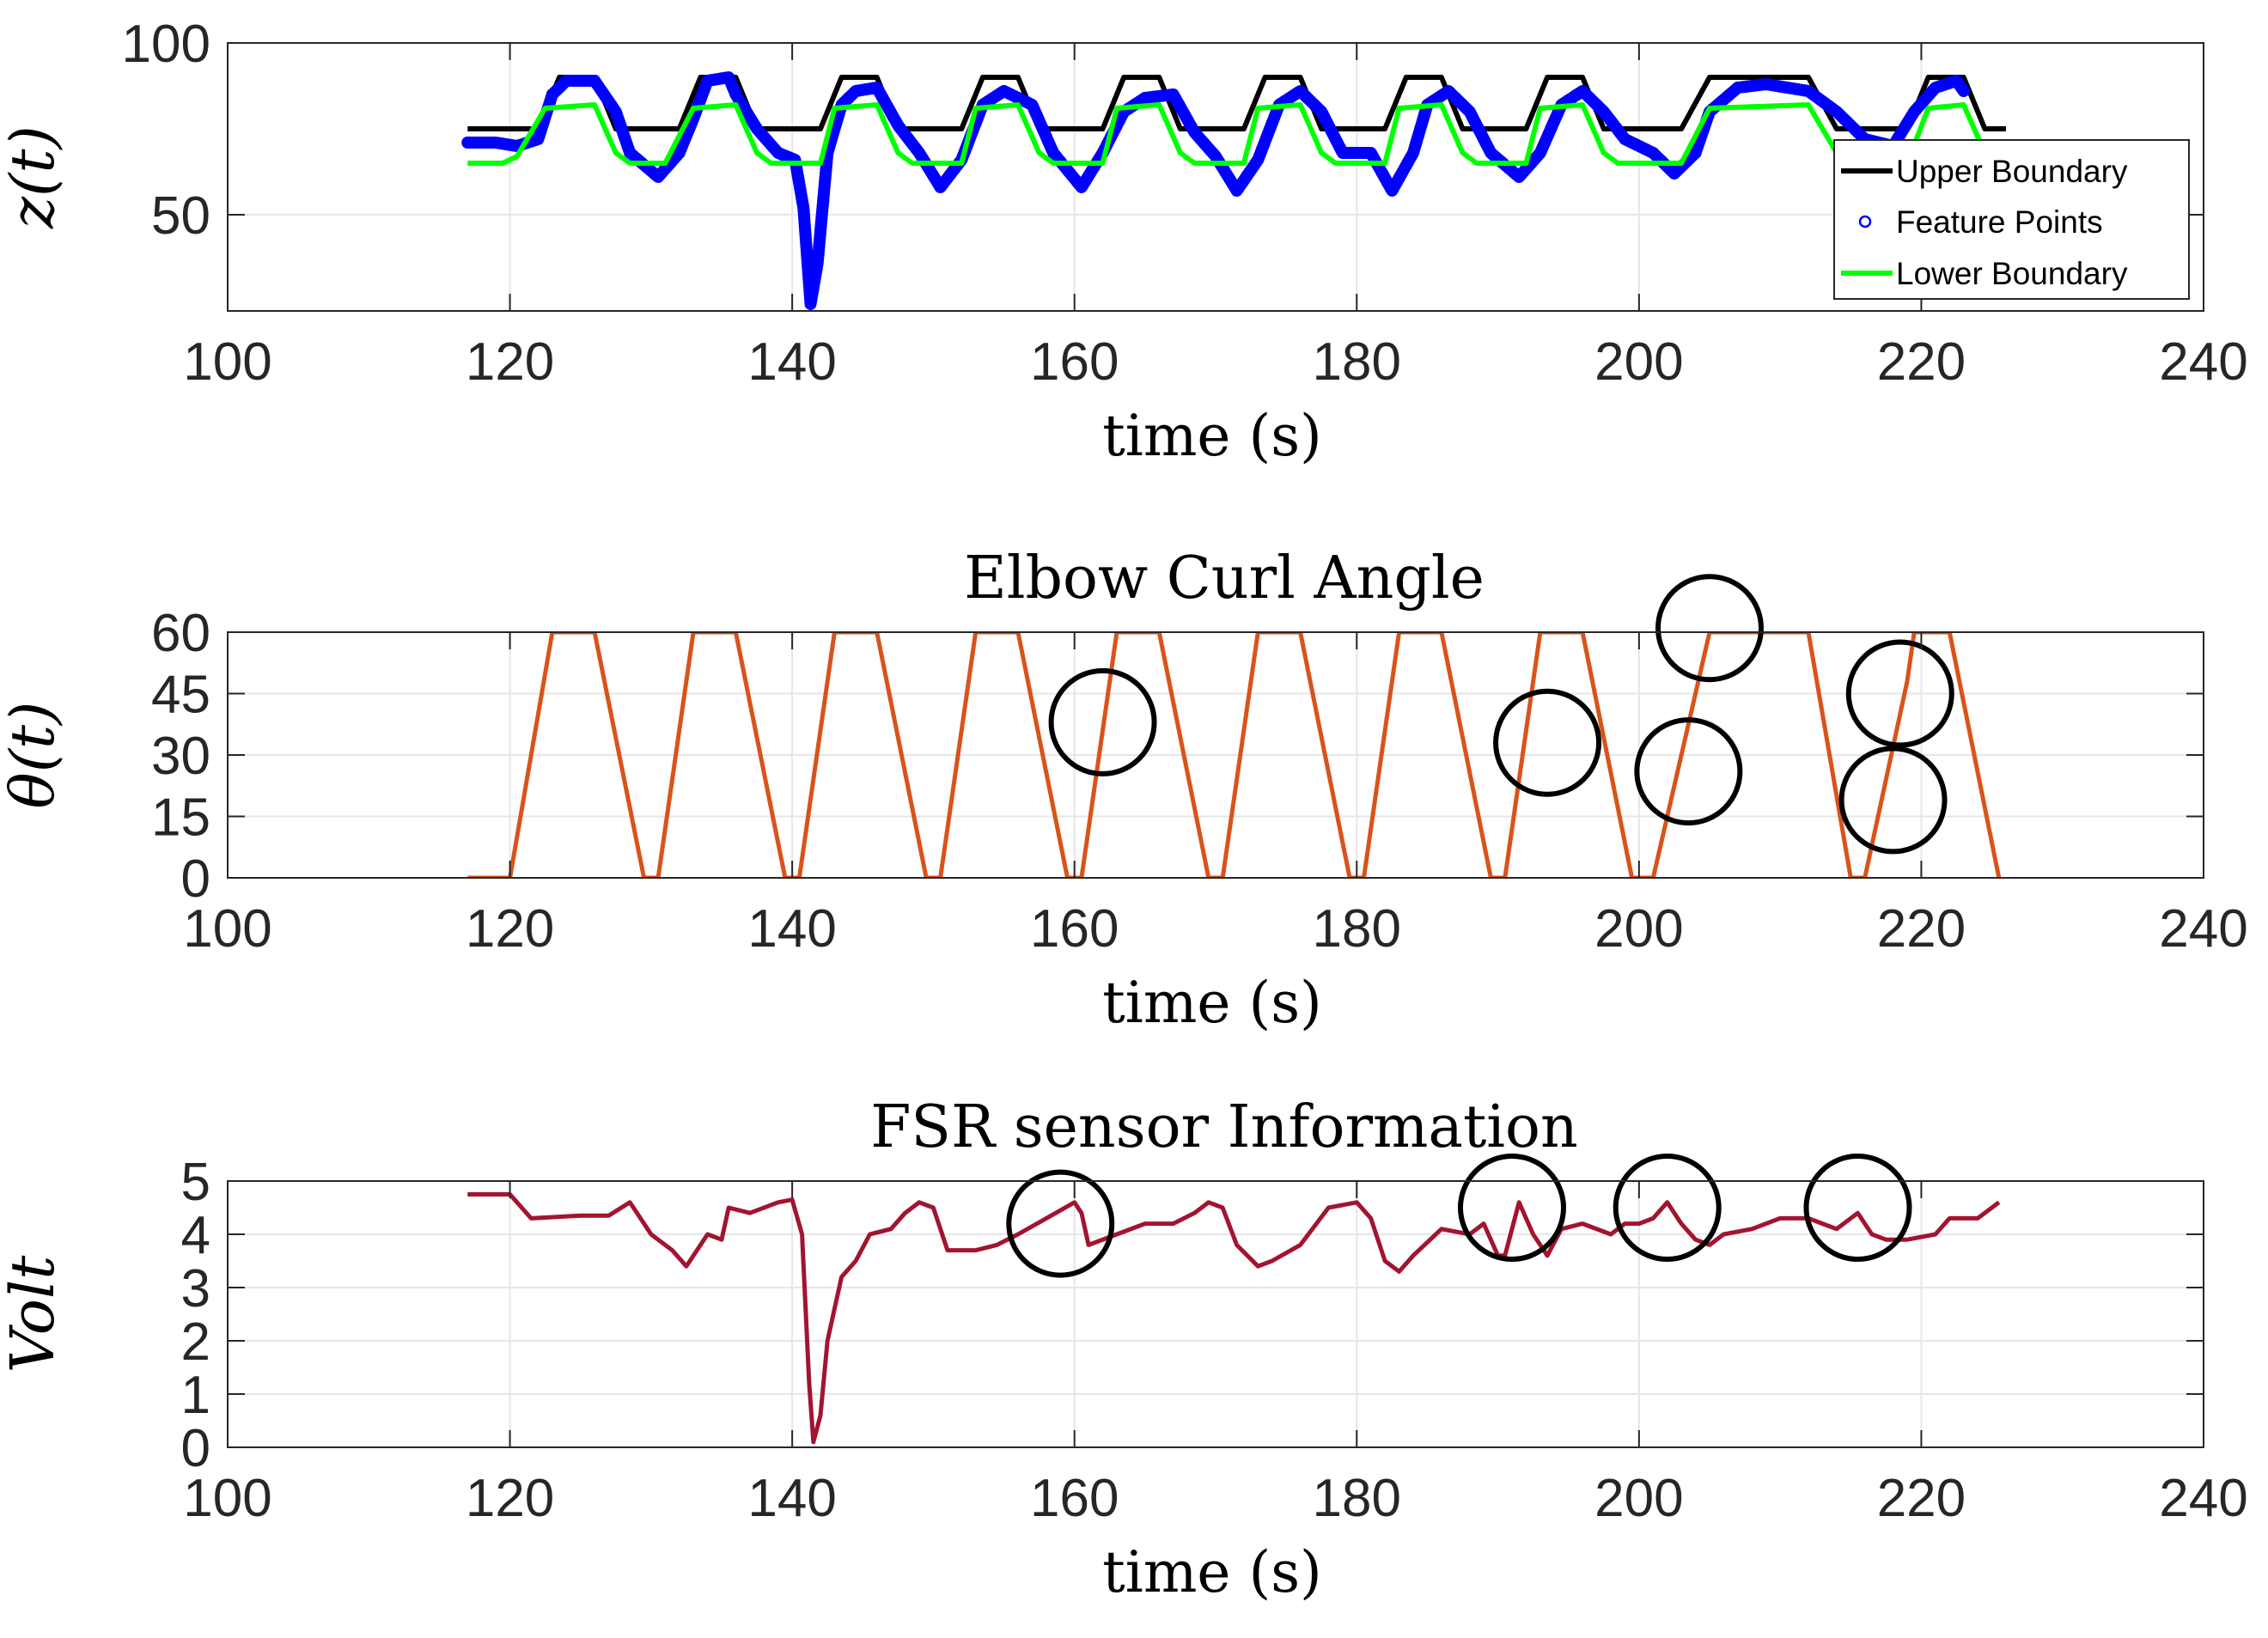 This screenshot has width=2268, height=1638. What do you see at coordinates (34, 177) in the screenshot?
I see `y-axis-label: z(t)` at bounding box center [34, 177].